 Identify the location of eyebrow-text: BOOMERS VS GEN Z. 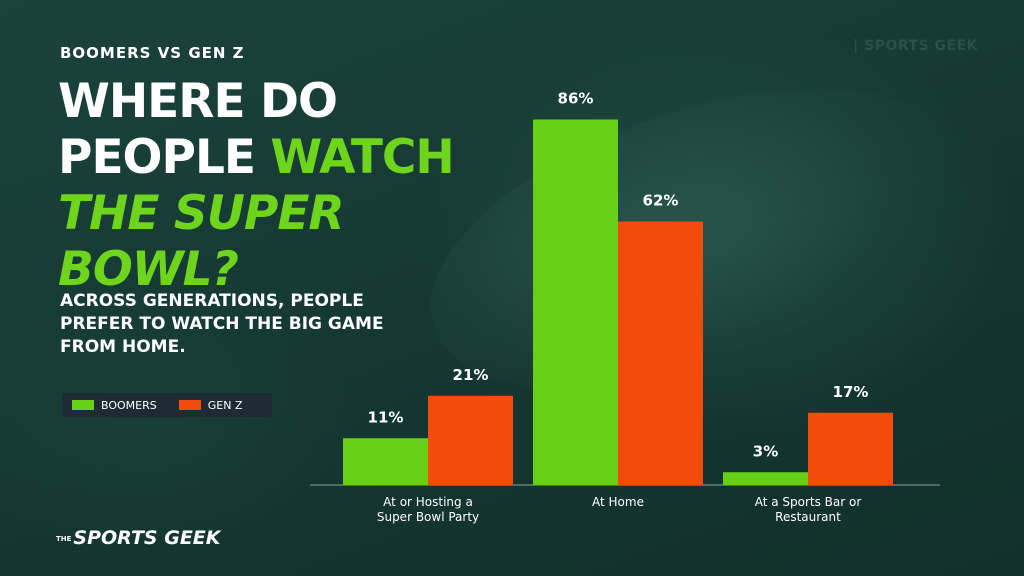
(152, 53).